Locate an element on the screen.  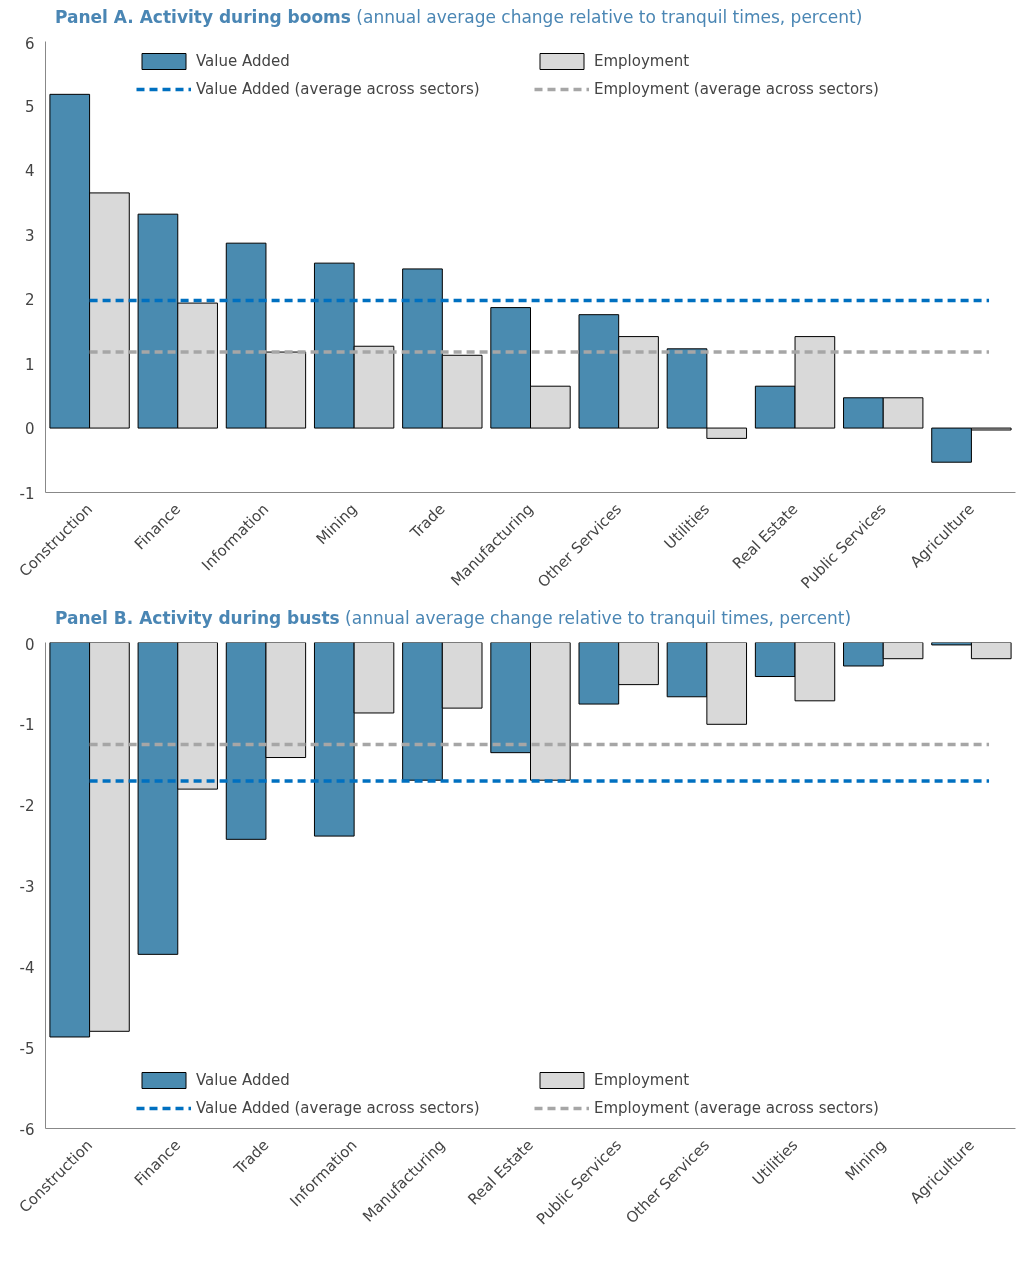
y-tick-label: 3 is located at coordinates (29, 235).